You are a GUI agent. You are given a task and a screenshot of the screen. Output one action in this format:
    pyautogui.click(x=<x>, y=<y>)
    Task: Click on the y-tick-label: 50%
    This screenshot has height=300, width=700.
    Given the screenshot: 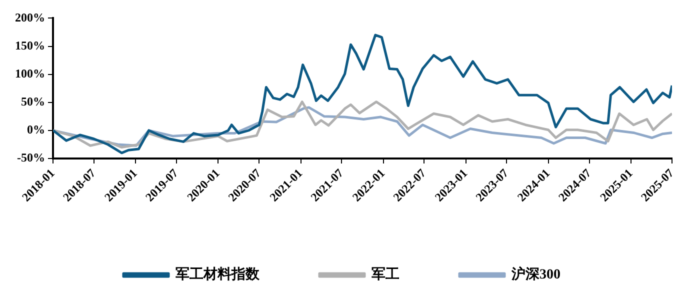 What is the action you would take?
    pyautogui.click(x=33, y=101)
    